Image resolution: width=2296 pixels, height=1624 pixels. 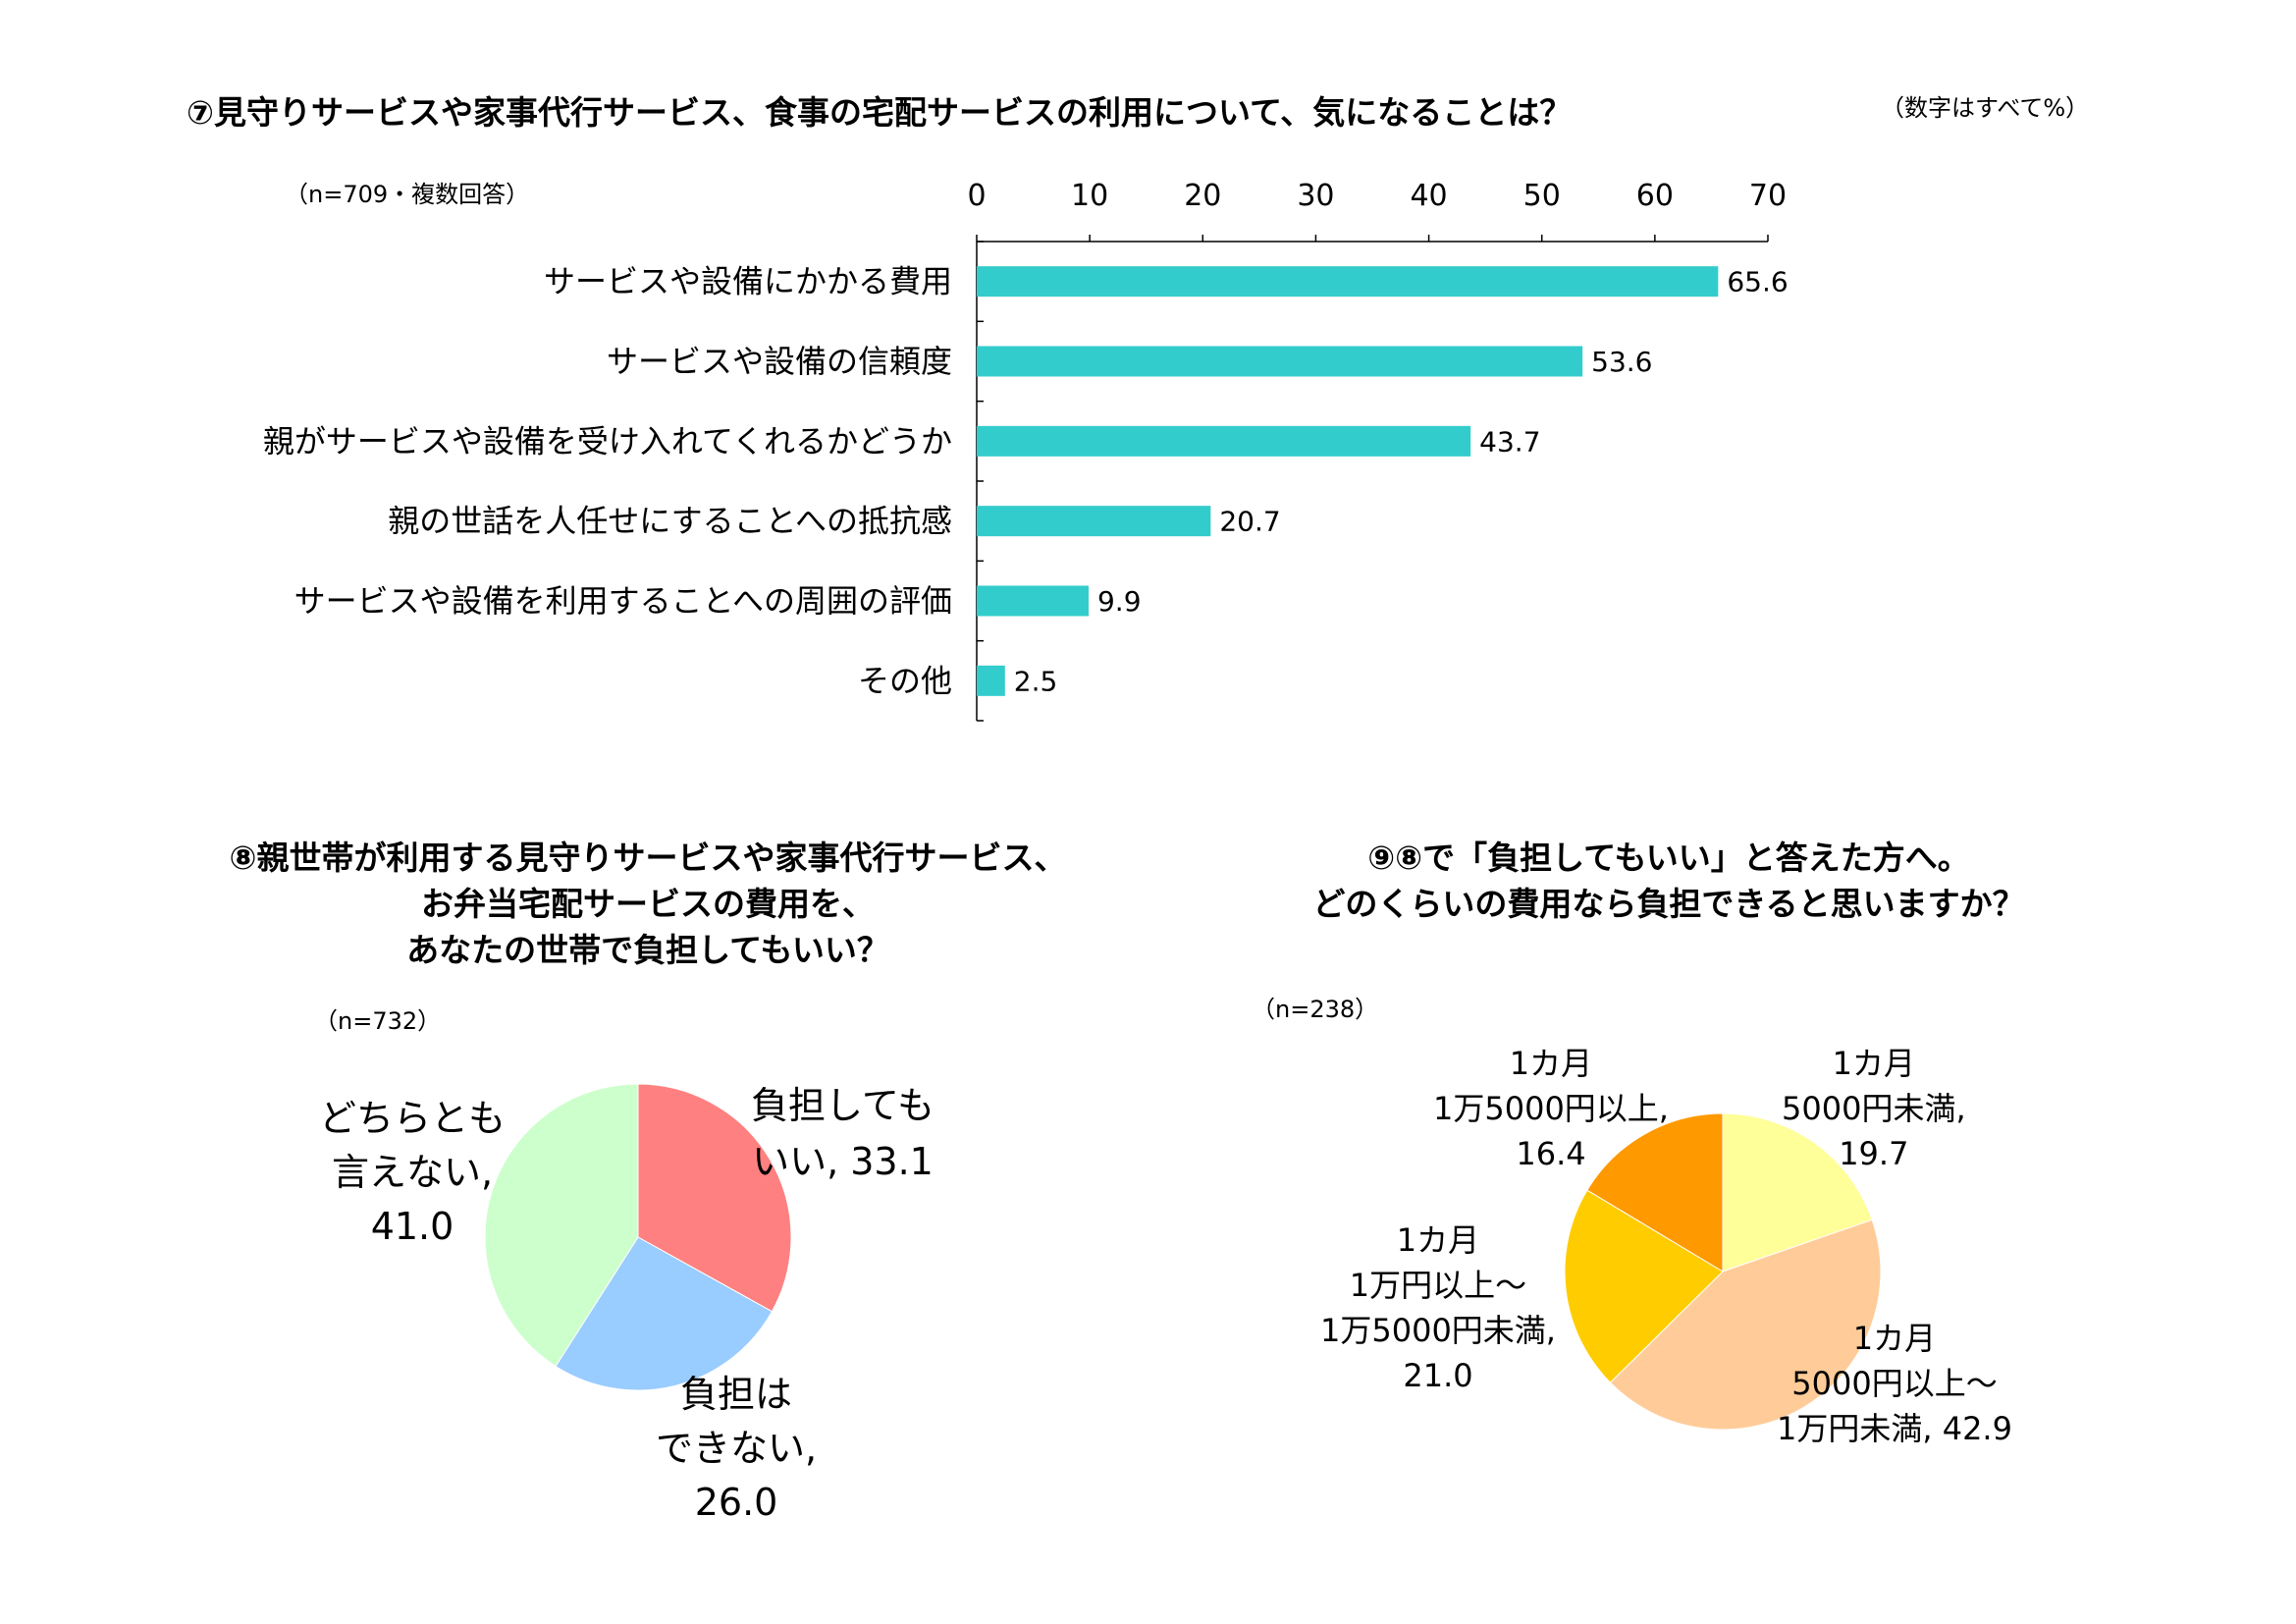 I want to click on pie9-label-slice-2: 1カ月 1万円以上～ 1万5000円未満, 21.0, so click(x=1438, y=1307).